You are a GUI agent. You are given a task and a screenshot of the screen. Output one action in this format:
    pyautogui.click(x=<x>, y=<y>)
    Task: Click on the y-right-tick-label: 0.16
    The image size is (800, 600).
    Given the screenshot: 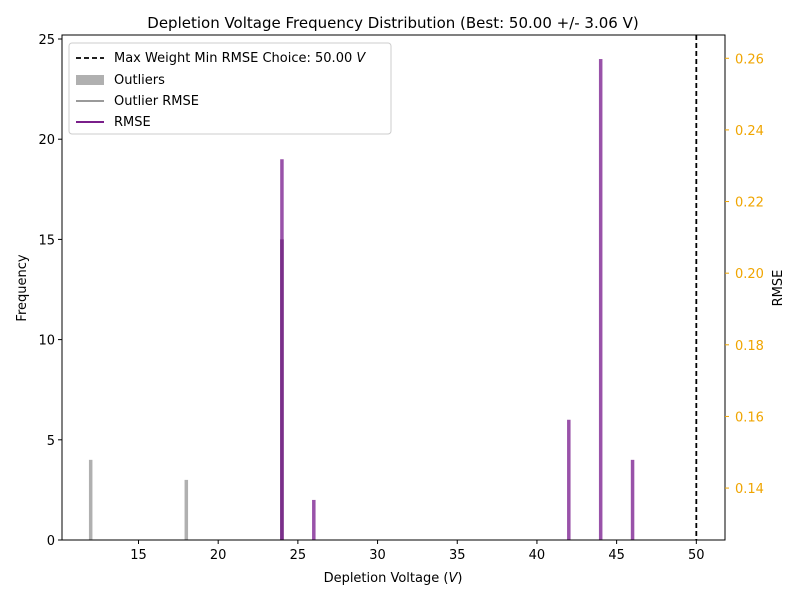 What is the action you would take?
    pyautogui.click(x=749, y=417)
    